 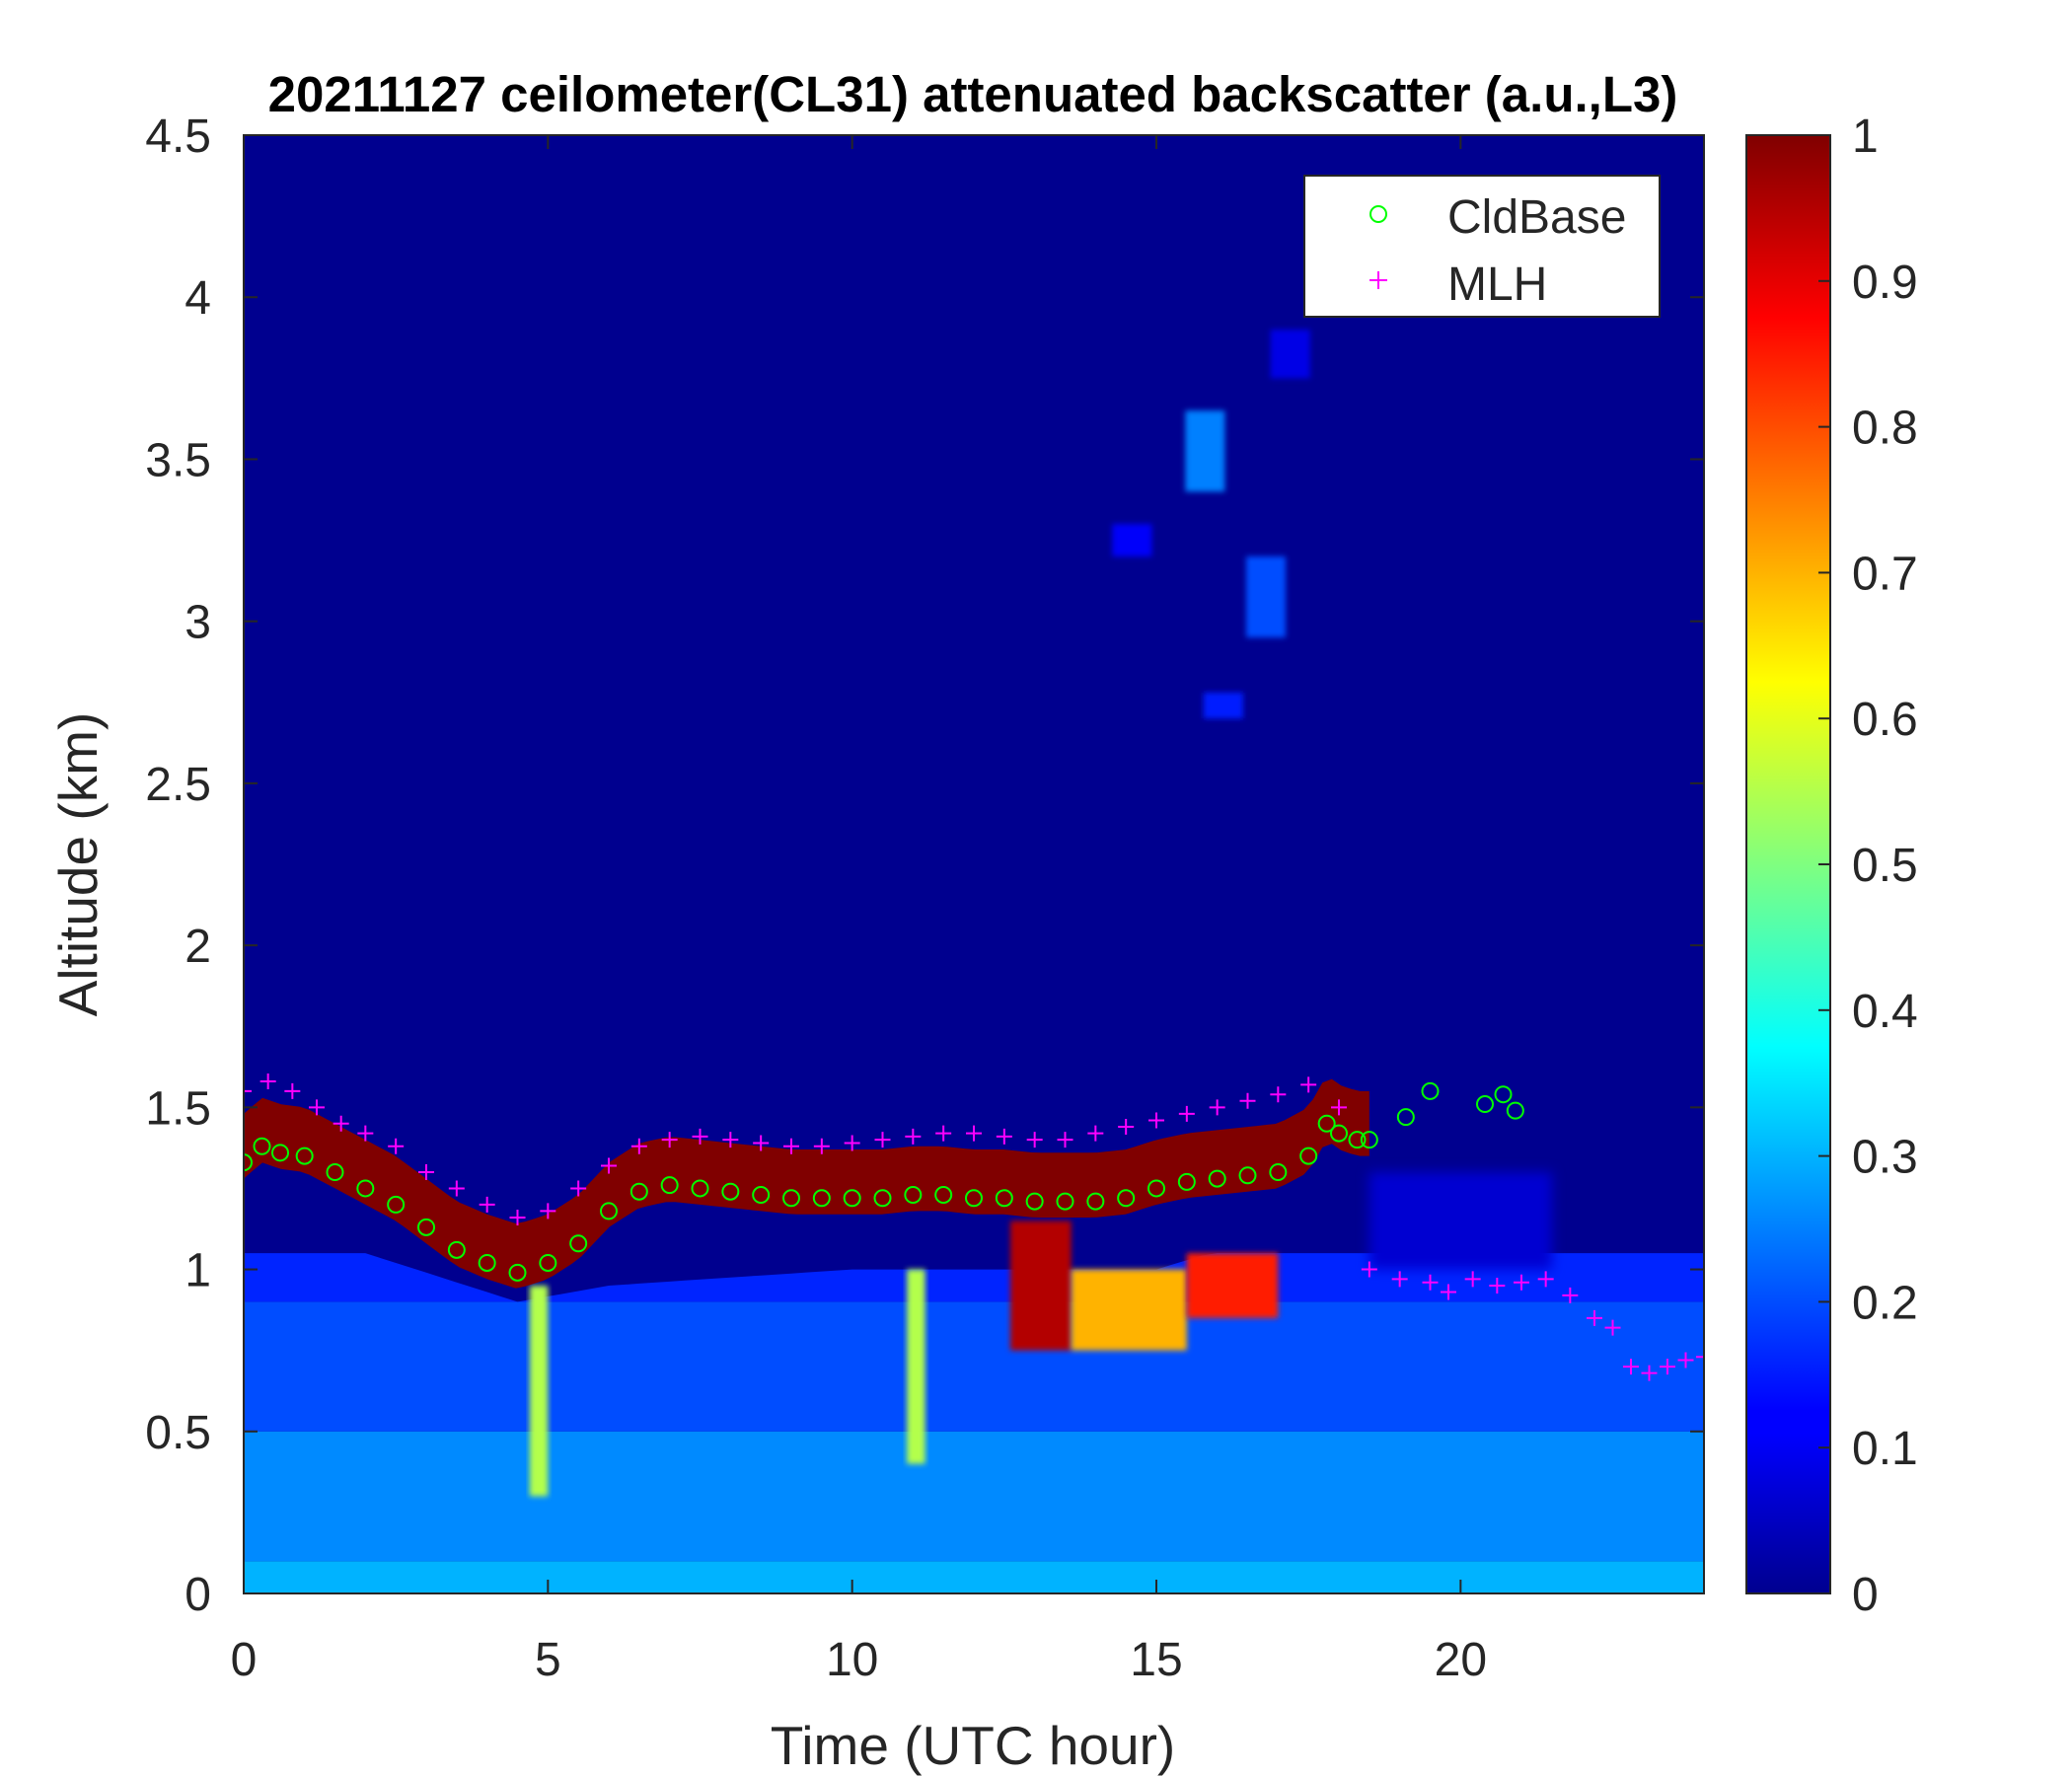 What do you see at coordinates (1497, 285) in the screenshot?
I see `legend-mlh-label: MLH` at bounding box center [1497, 285].